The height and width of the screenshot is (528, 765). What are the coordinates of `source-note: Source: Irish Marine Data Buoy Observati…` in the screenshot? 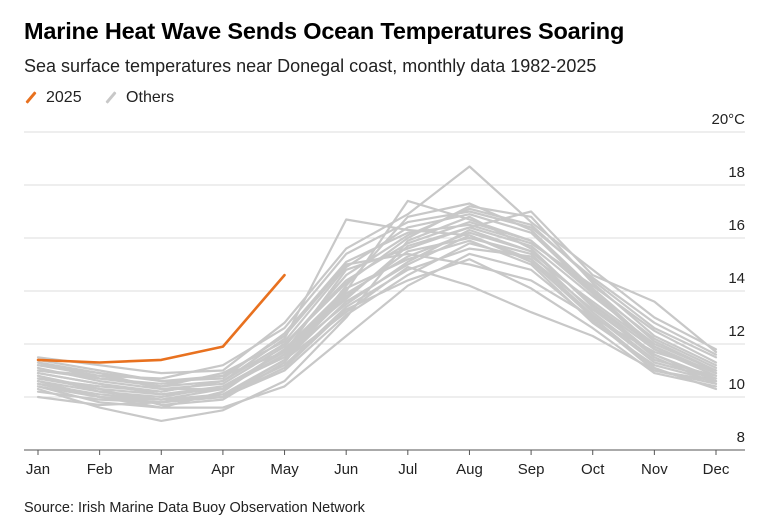 It's located at (194, 508).